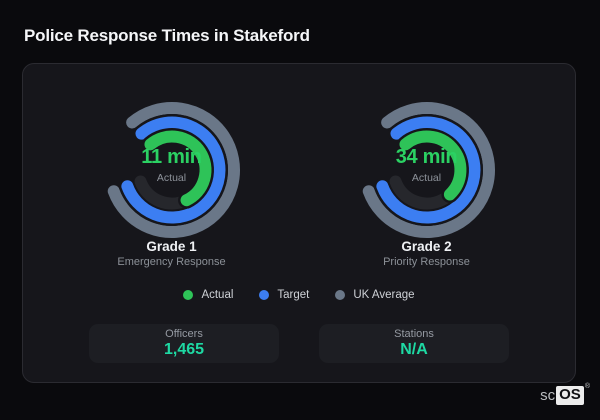  I want to click on stat-officers: Officers 1,465, so click(184, 343).